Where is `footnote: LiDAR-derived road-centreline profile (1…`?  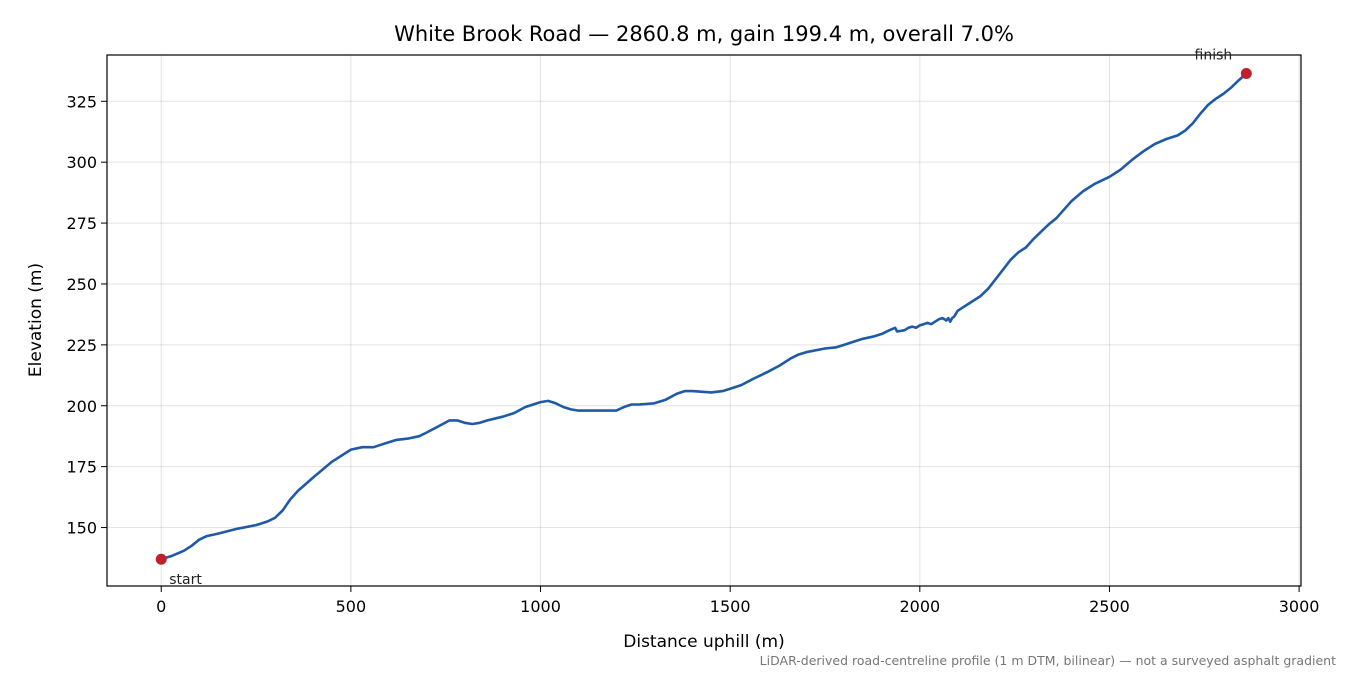 footnote: LiDAR-derived road-centreline profile (1… is located at coordinates (1048, 660).